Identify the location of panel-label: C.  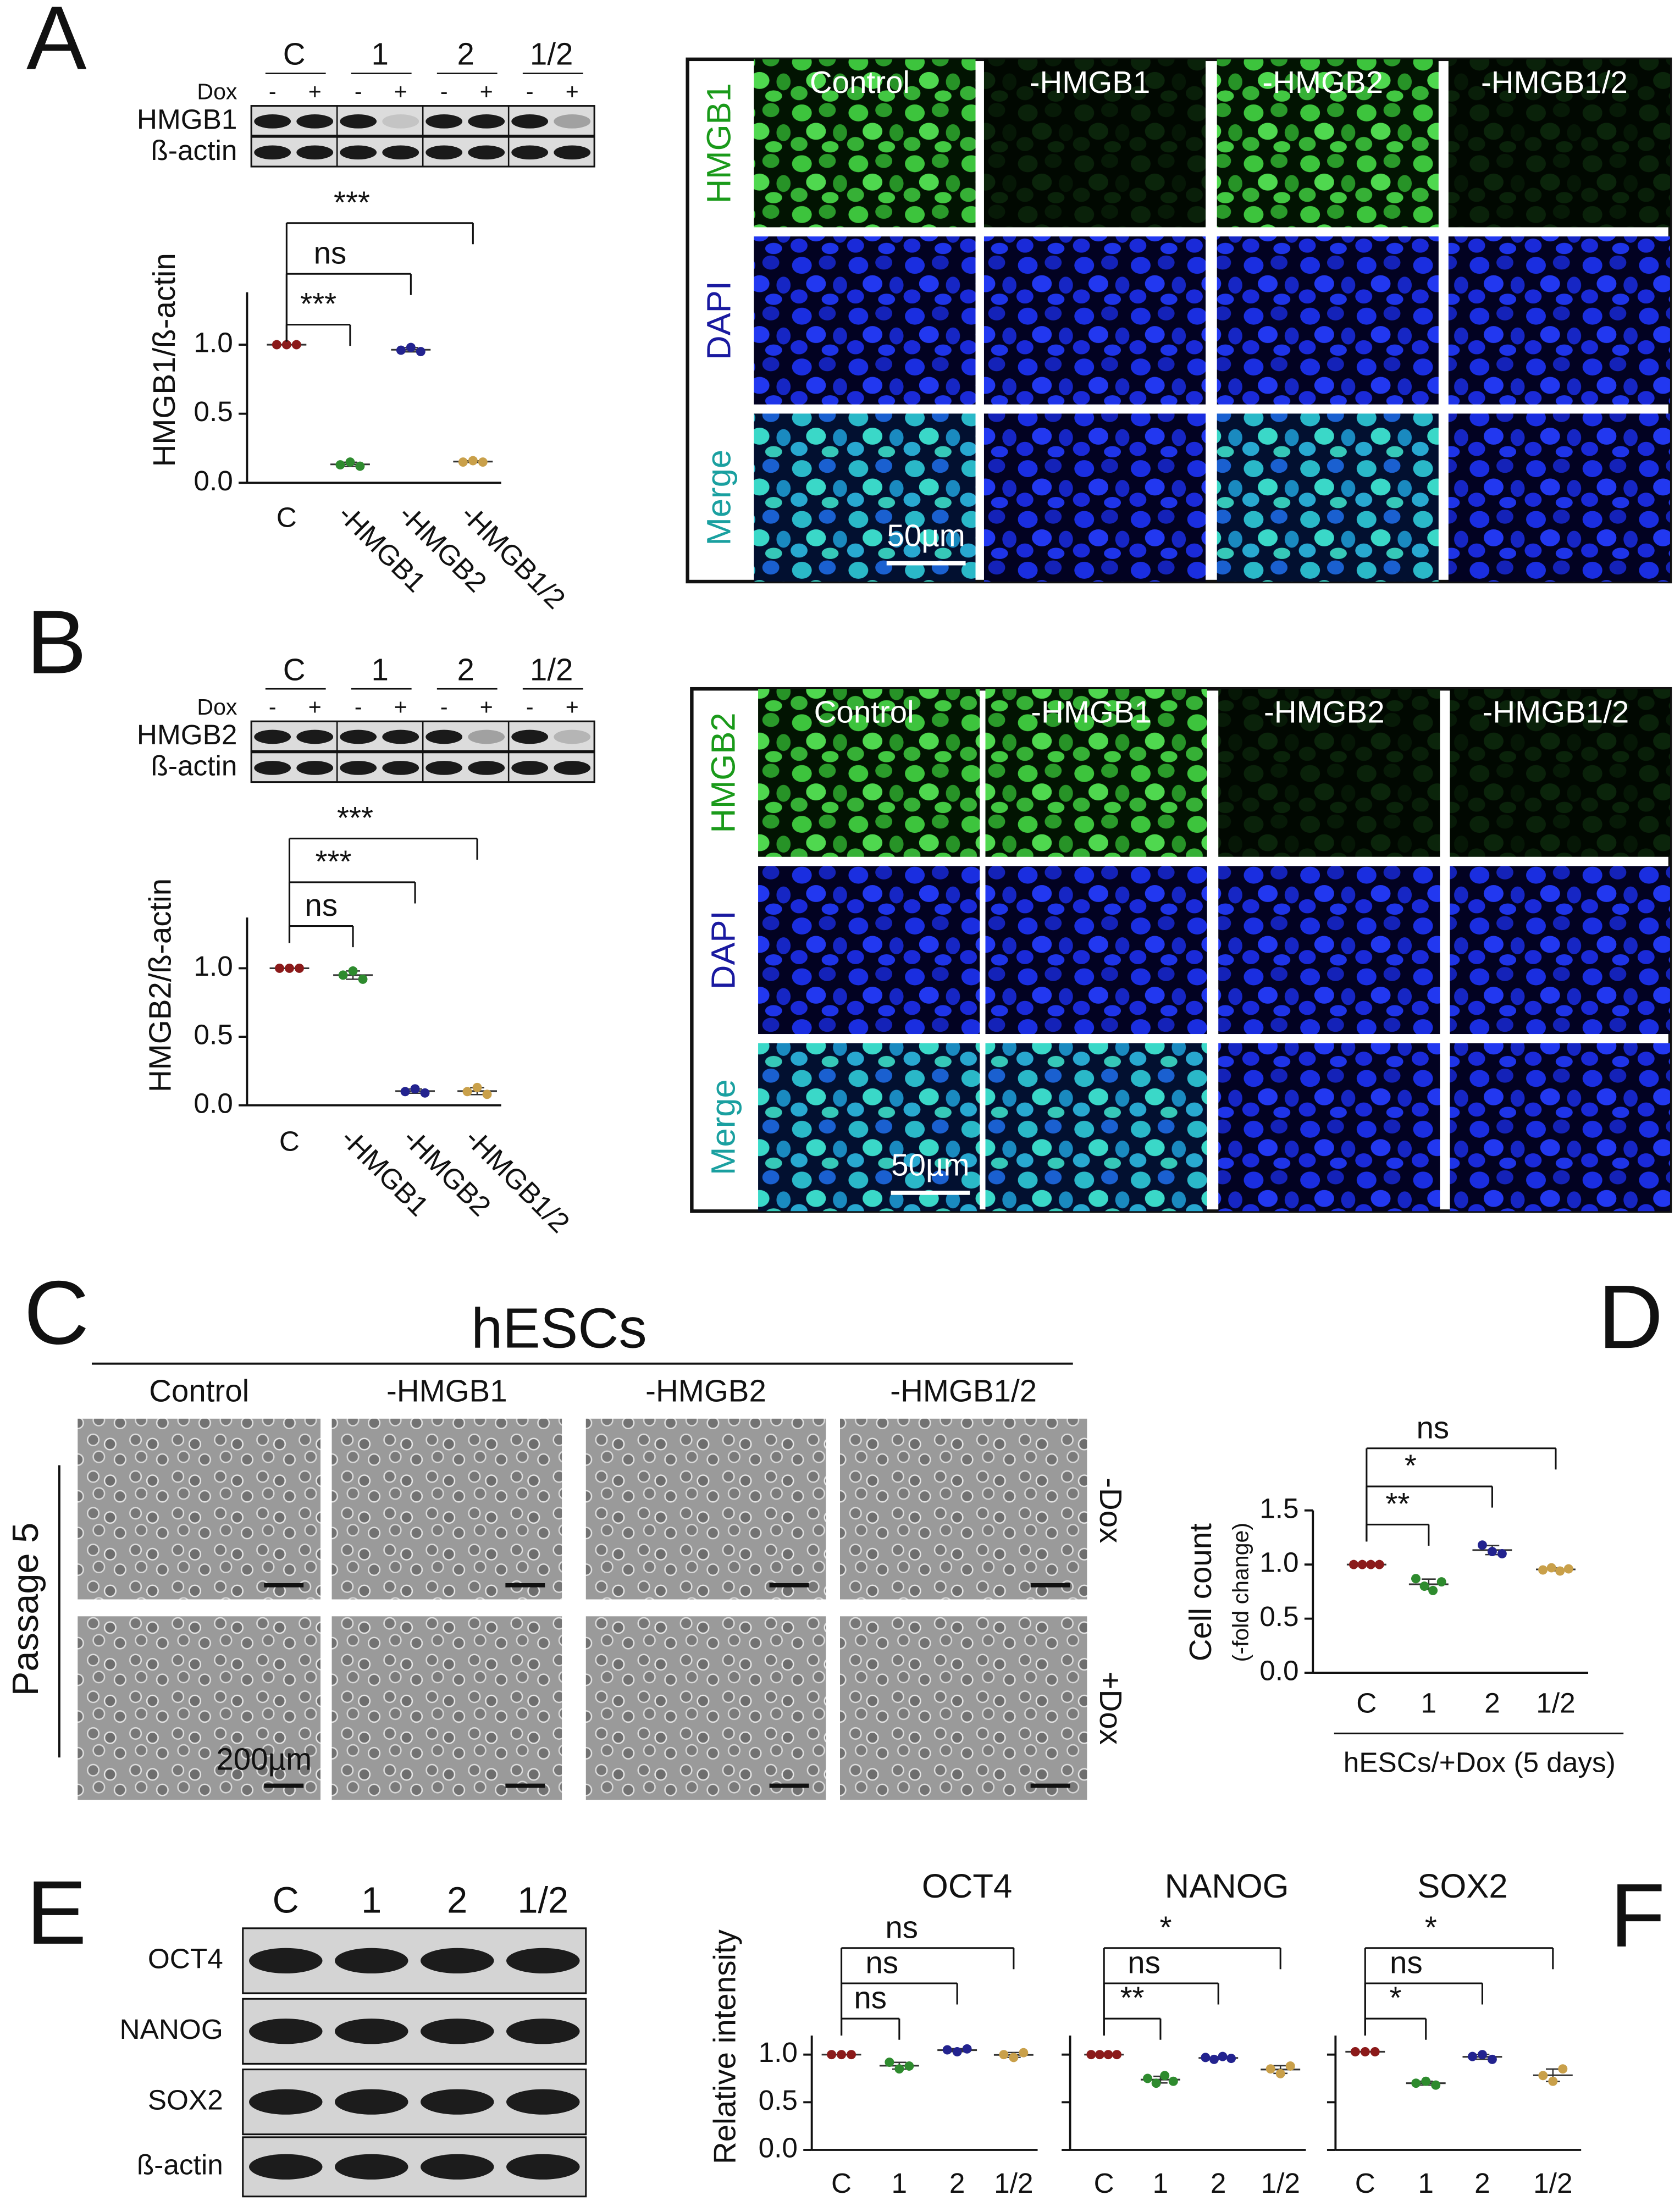
(56, 1312).